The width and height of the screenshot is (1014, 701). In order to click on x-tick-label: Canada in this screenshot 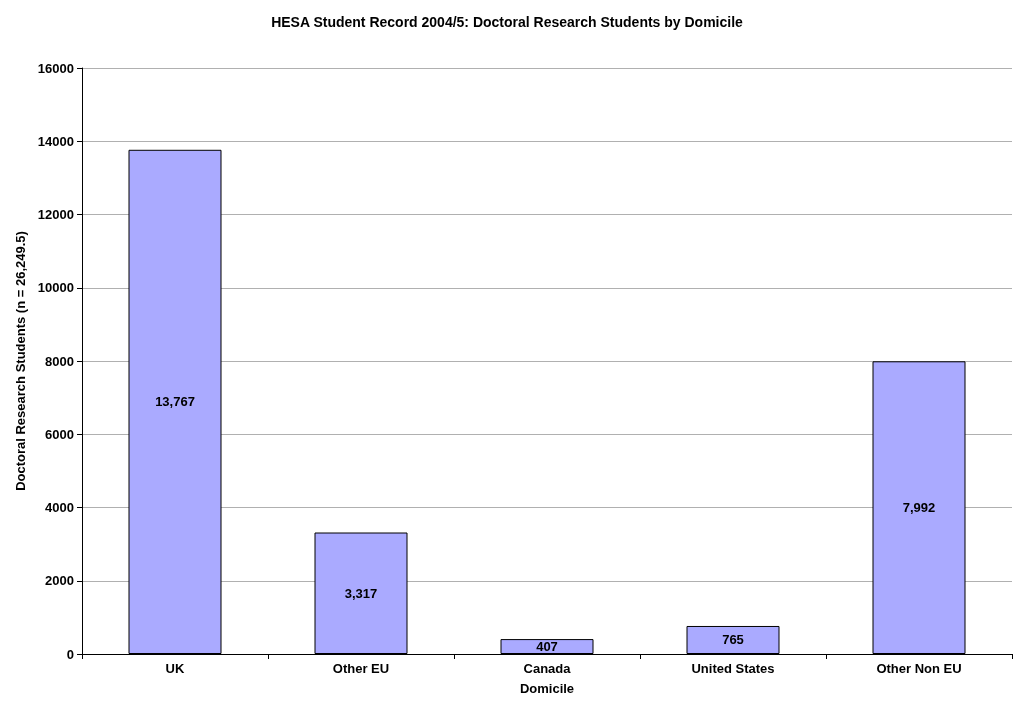, I will do `click(547, 668)`.